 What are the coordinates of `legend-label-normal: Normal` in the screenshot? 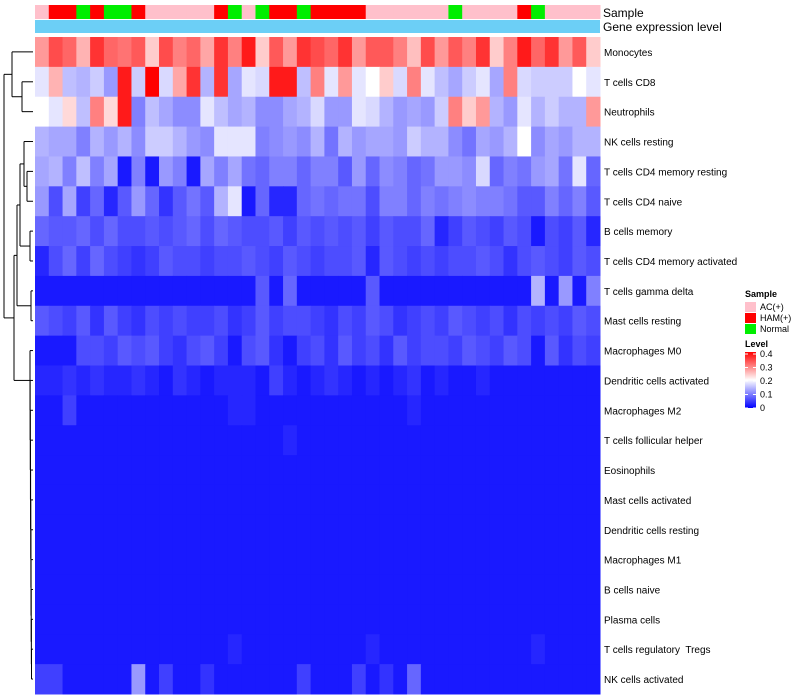 It's located at (774, 329).